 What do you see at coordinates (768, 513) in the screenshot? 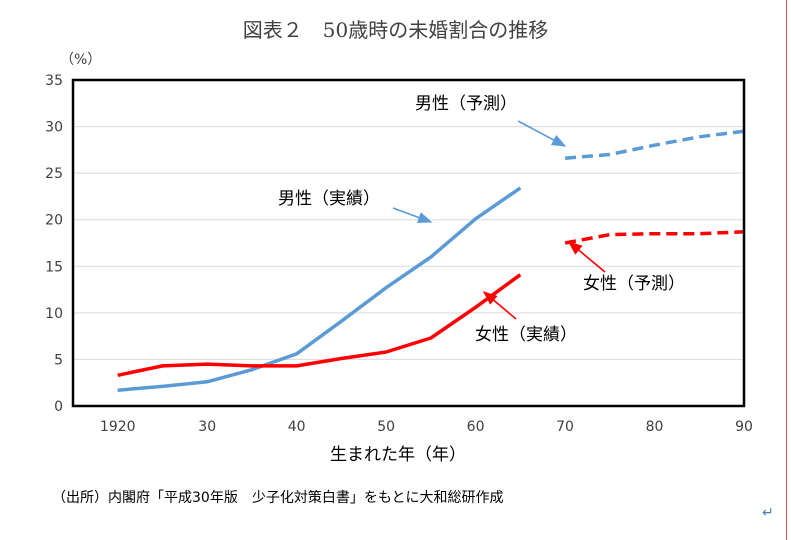
I see `paragraph-return-icon: ↵` at bounding box center [768, 513].